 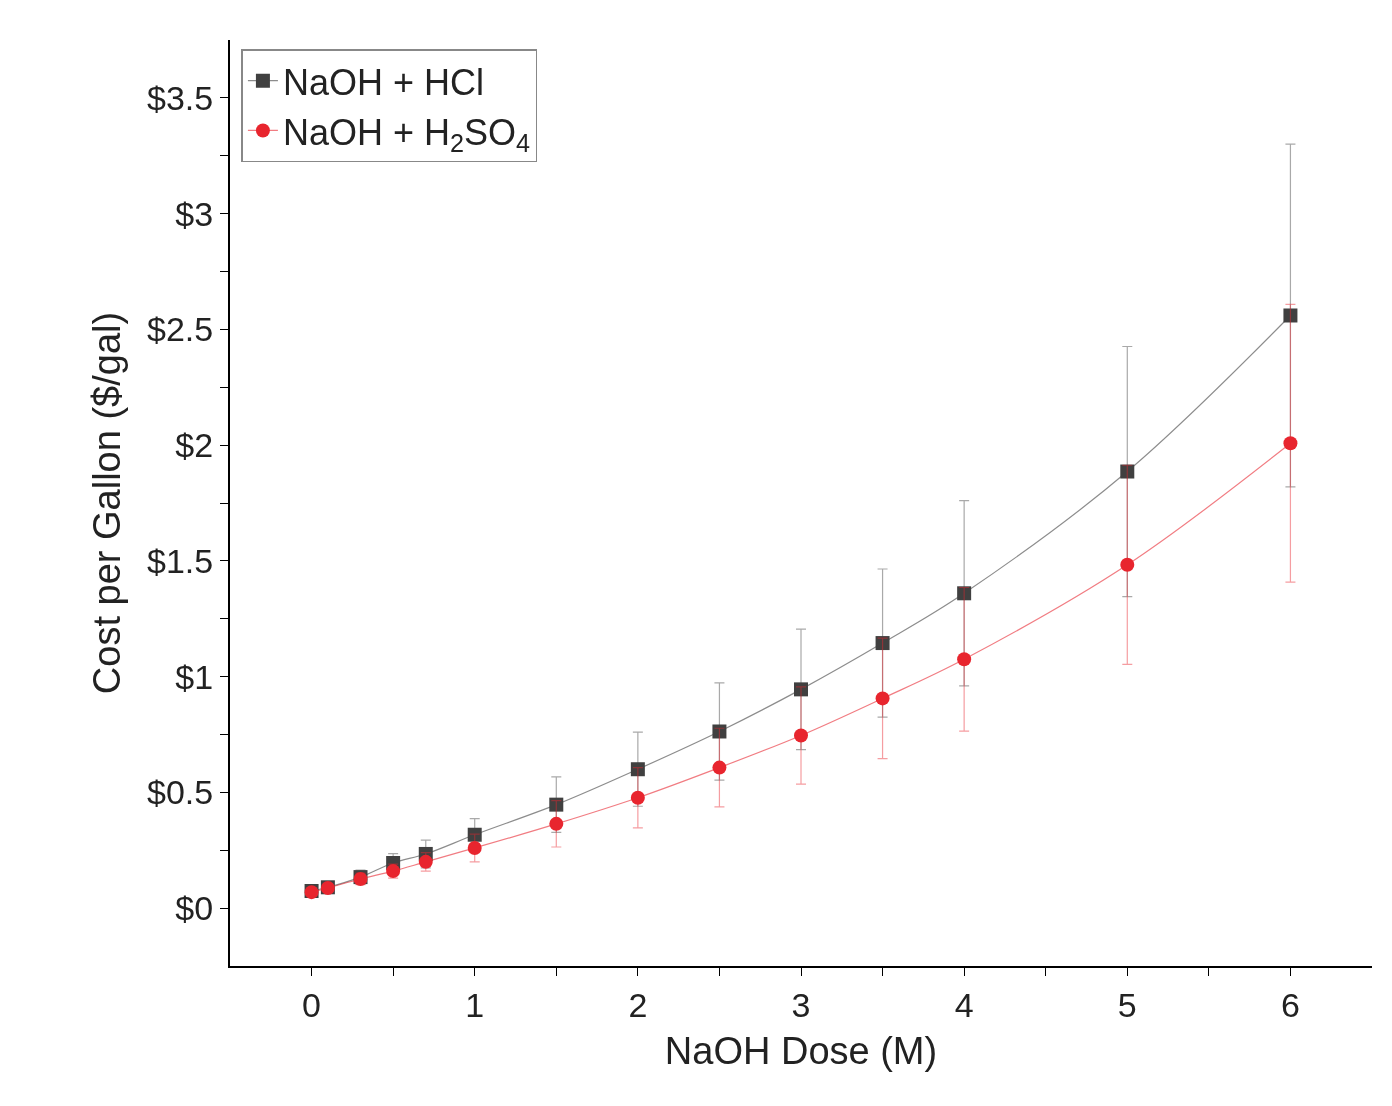 I want to click on x-axis-title: NaOH Dose (M), so click(x=801, y=1051).